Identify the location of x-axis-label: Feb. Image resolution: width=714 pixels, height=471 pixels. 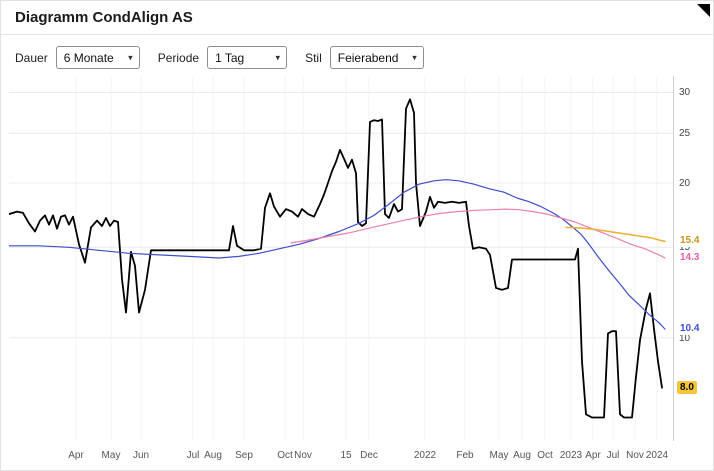
(465, 455).